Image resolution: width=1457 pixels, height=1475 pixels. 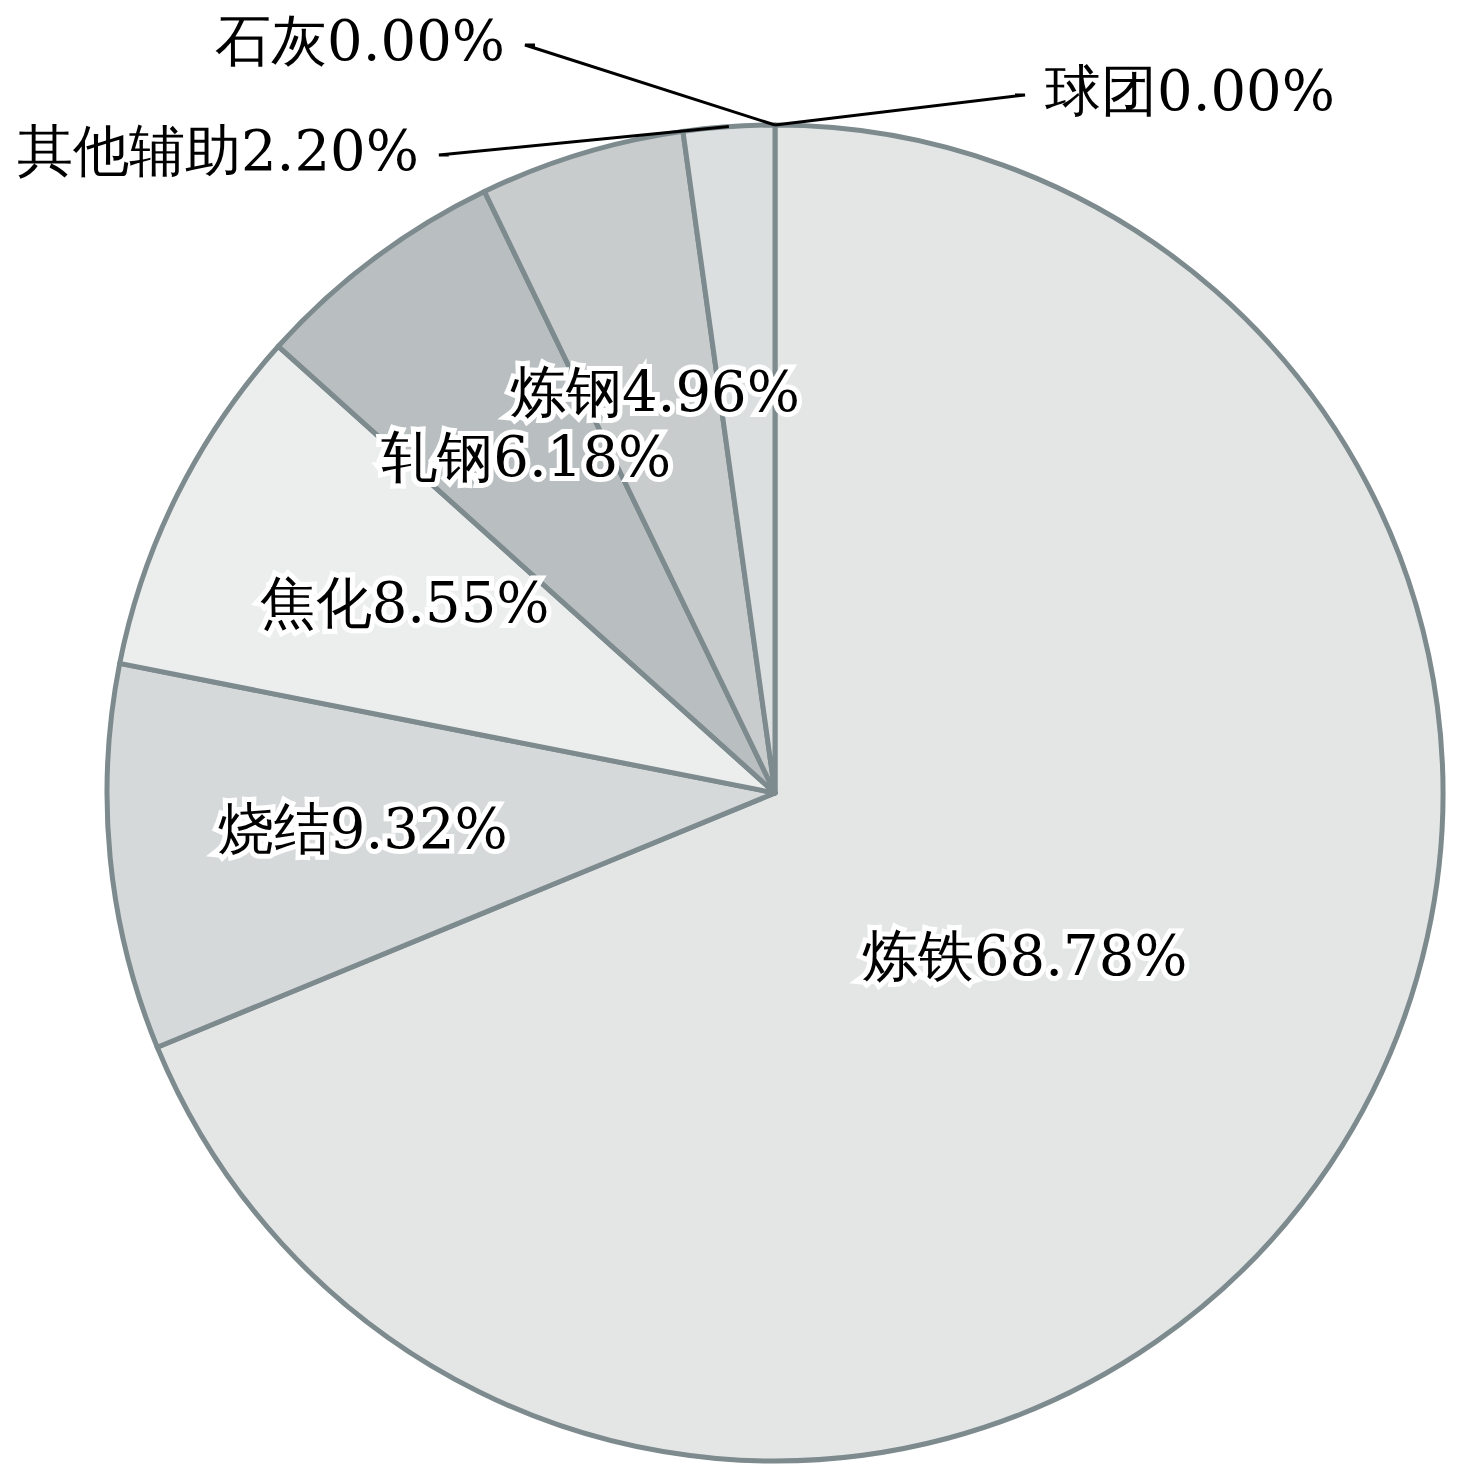 I want to click on slice-label: 炼钢4.96%, so click(x=655, y=392).